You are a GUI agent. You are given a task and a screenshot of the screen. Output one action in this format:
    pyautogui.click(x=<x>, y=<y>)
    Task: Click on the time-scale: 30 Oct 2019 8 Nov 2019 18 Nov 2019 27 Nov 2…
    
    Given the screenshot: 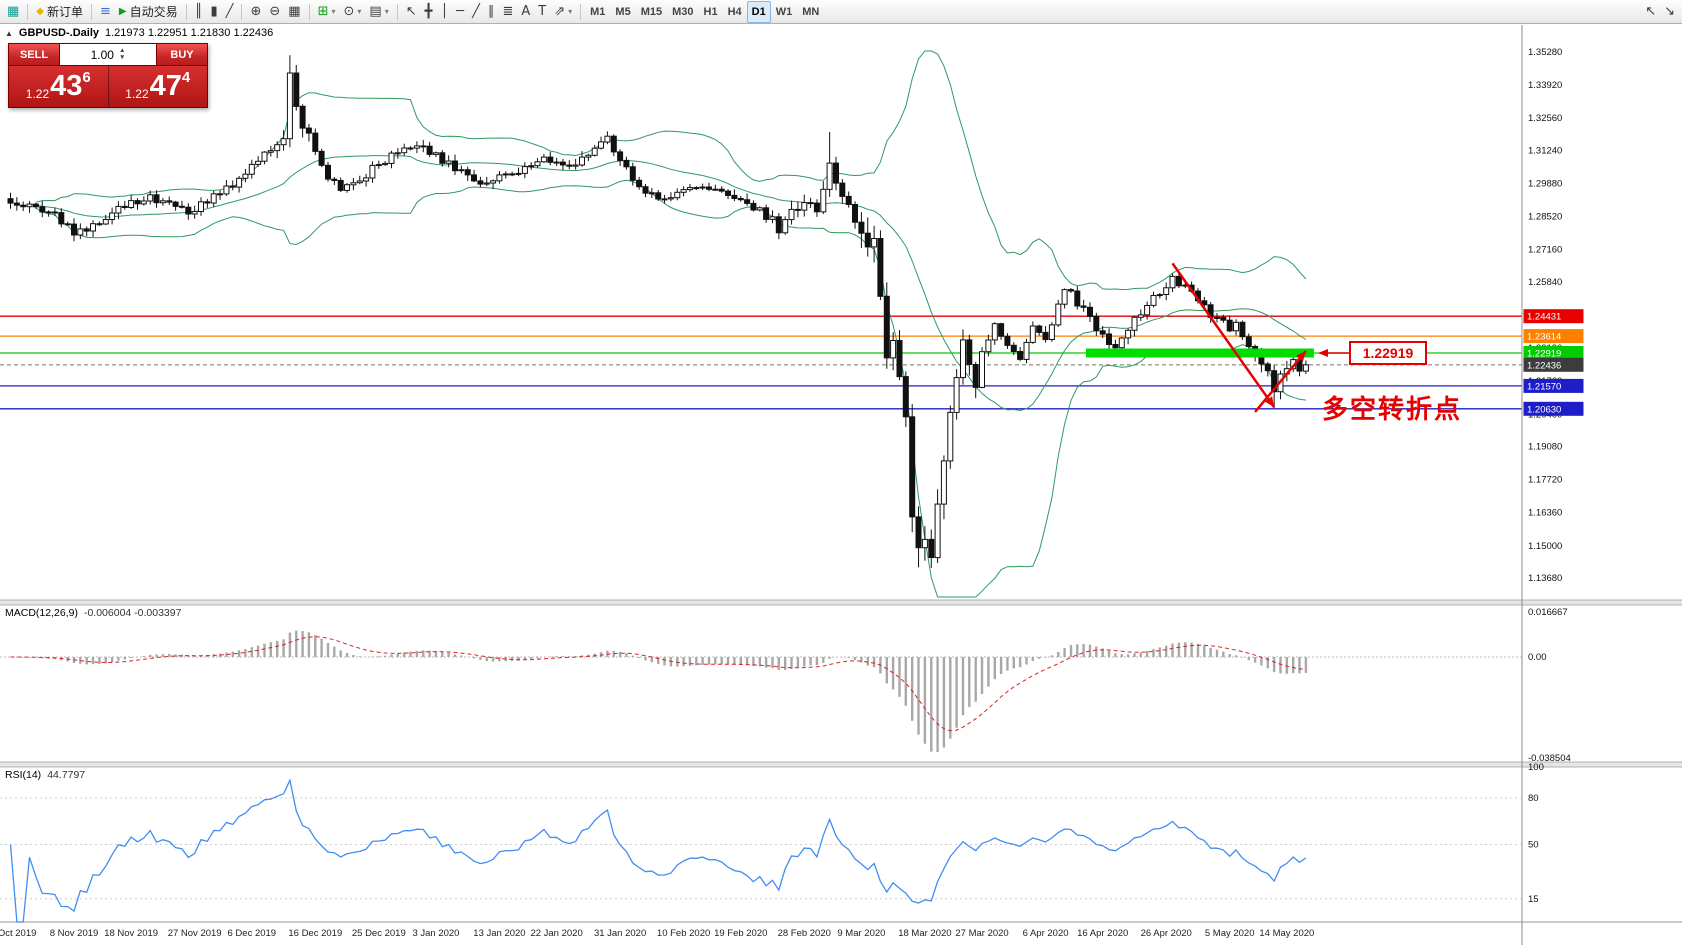 What is the action you would take?
    pyautogui.click(x=657, y=933)
    